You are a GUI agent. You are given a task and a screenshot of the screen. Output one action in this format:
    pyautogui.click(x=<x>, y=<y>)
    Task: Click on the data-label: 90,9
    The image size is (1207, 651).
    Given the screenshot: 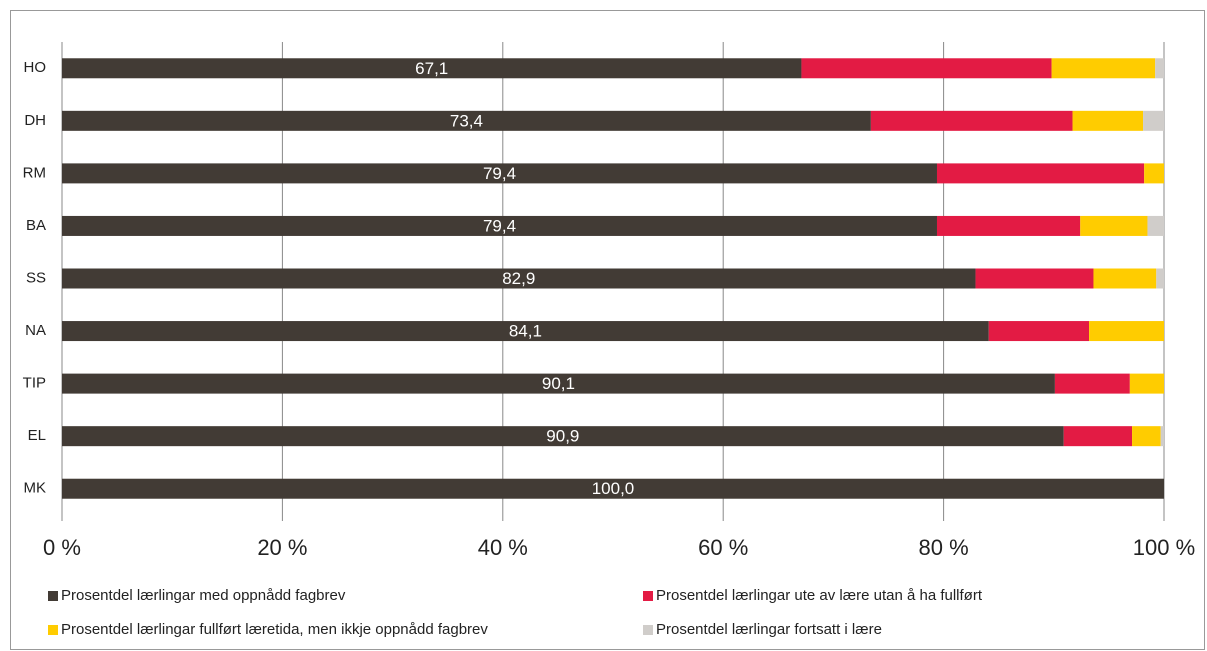 What is the action you would take?
    pyautogui.click(x=562, y=436)
    